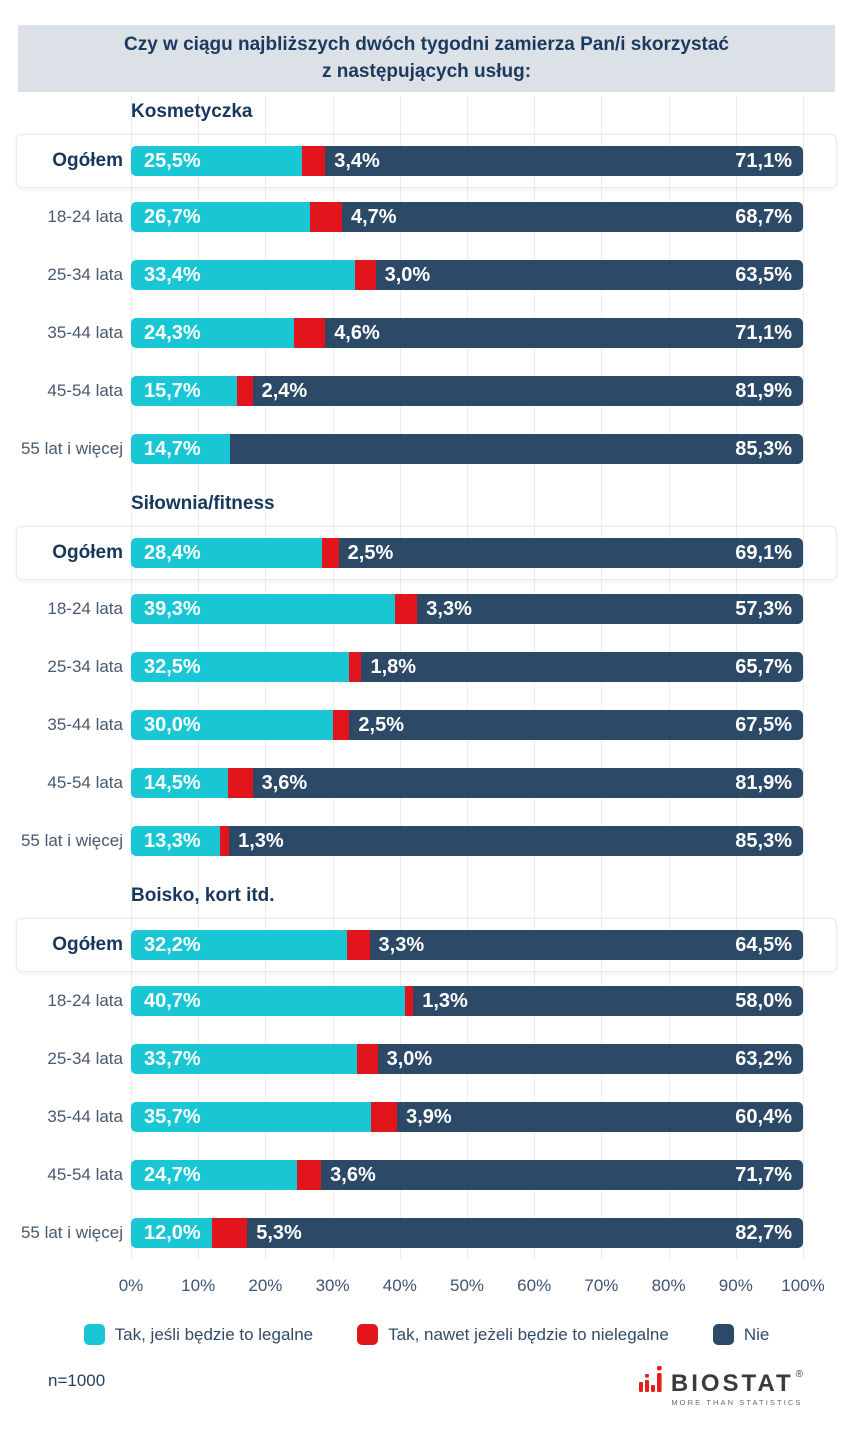 This screenshot has height=1440, width=853. What do you see at coordinates (399, 1285) in the screenshot?
I see `axis-tick-label: 40%` at bounding box center [399, 1285].